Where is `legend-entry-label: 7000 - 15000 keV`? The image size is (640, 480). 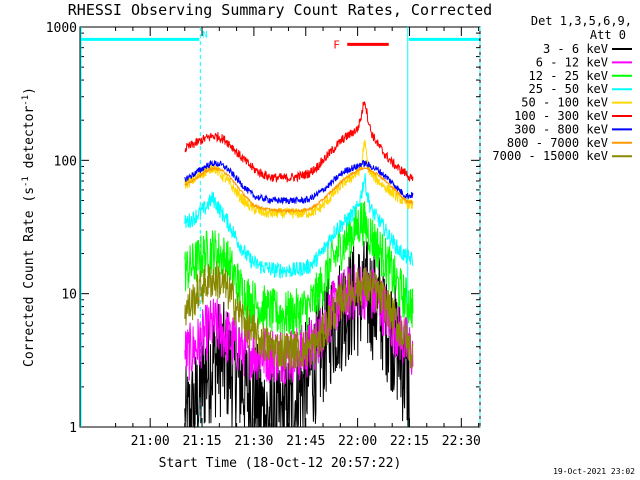
legend-entry-label: 7000 - 15000 keV is located at coordinates (550, 156).